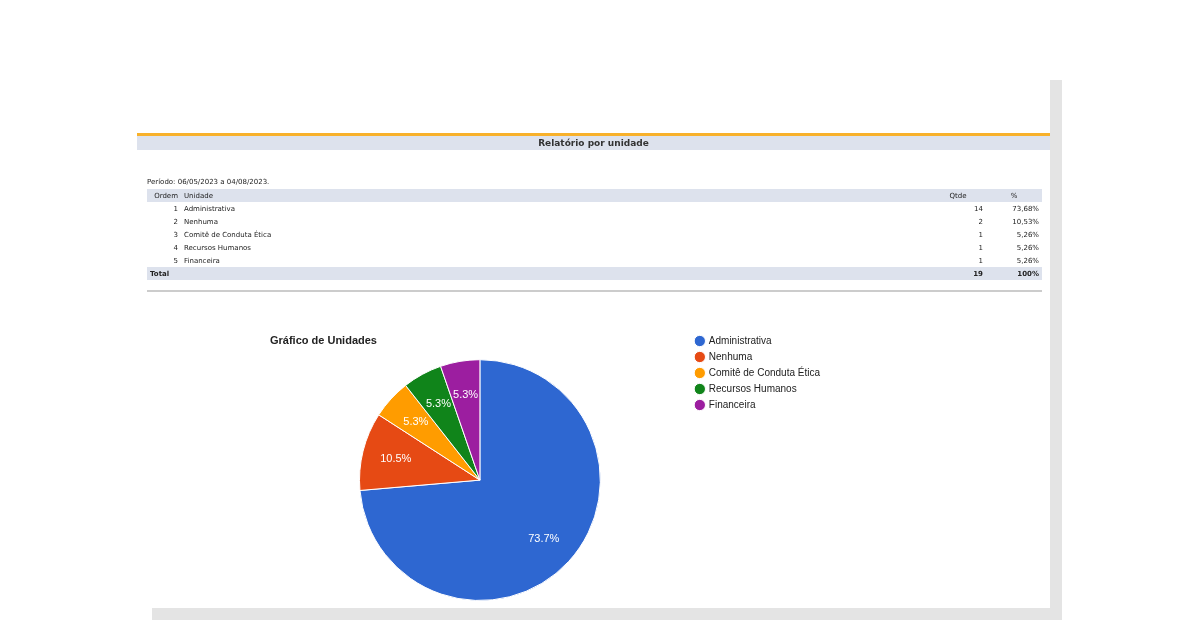 The image size is (1200, 630). Describe the element at coordinates (752, 388) in the screenshot. I see `legend-label: Recursos Humanos` at that location.